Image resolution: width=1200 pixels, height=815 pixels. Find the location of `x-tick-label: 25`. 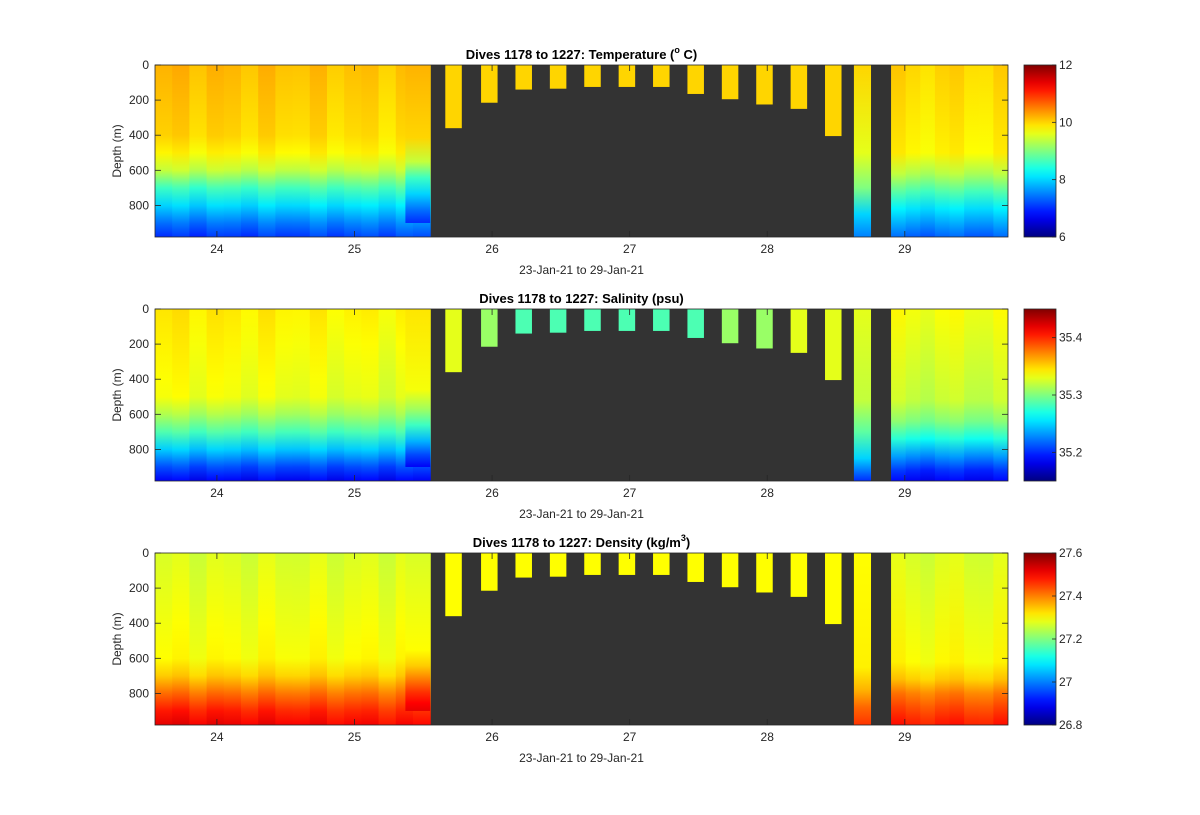

x-tick-label: 25 is located at coordinates (355, 493).